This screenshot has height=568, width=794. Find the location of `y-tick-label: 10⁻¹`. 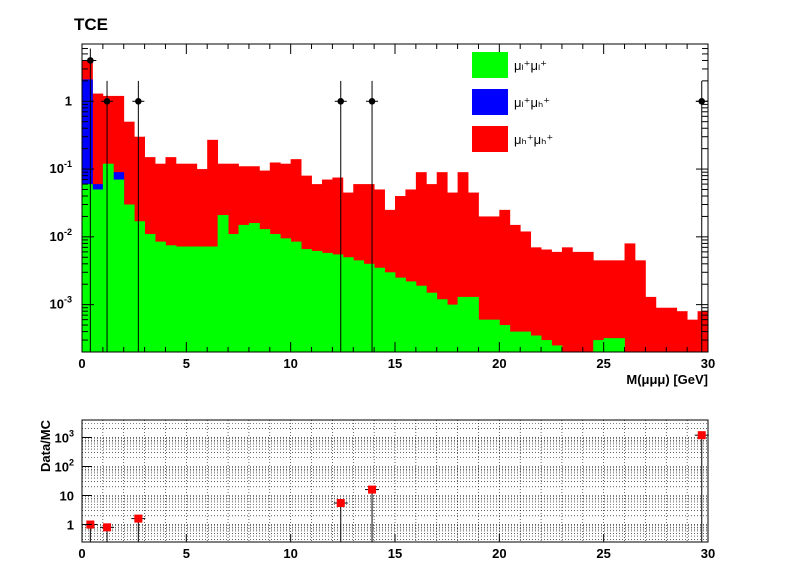

y-tick-label: 10⁻¹ is located at coordinates (61, 167).